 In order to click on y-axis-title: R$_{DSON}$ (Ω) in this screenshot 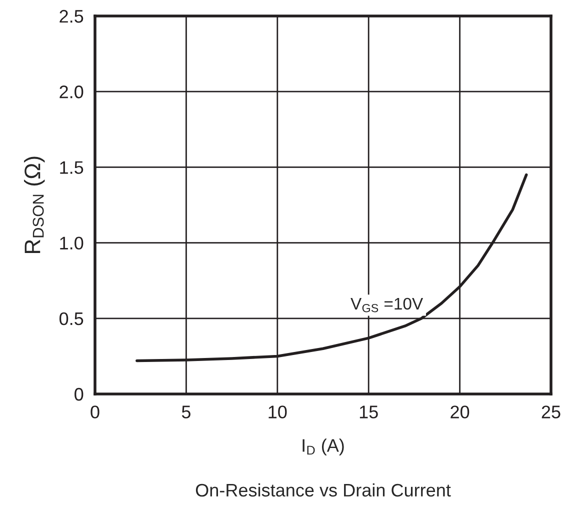, I will do `click(34, 204)`.